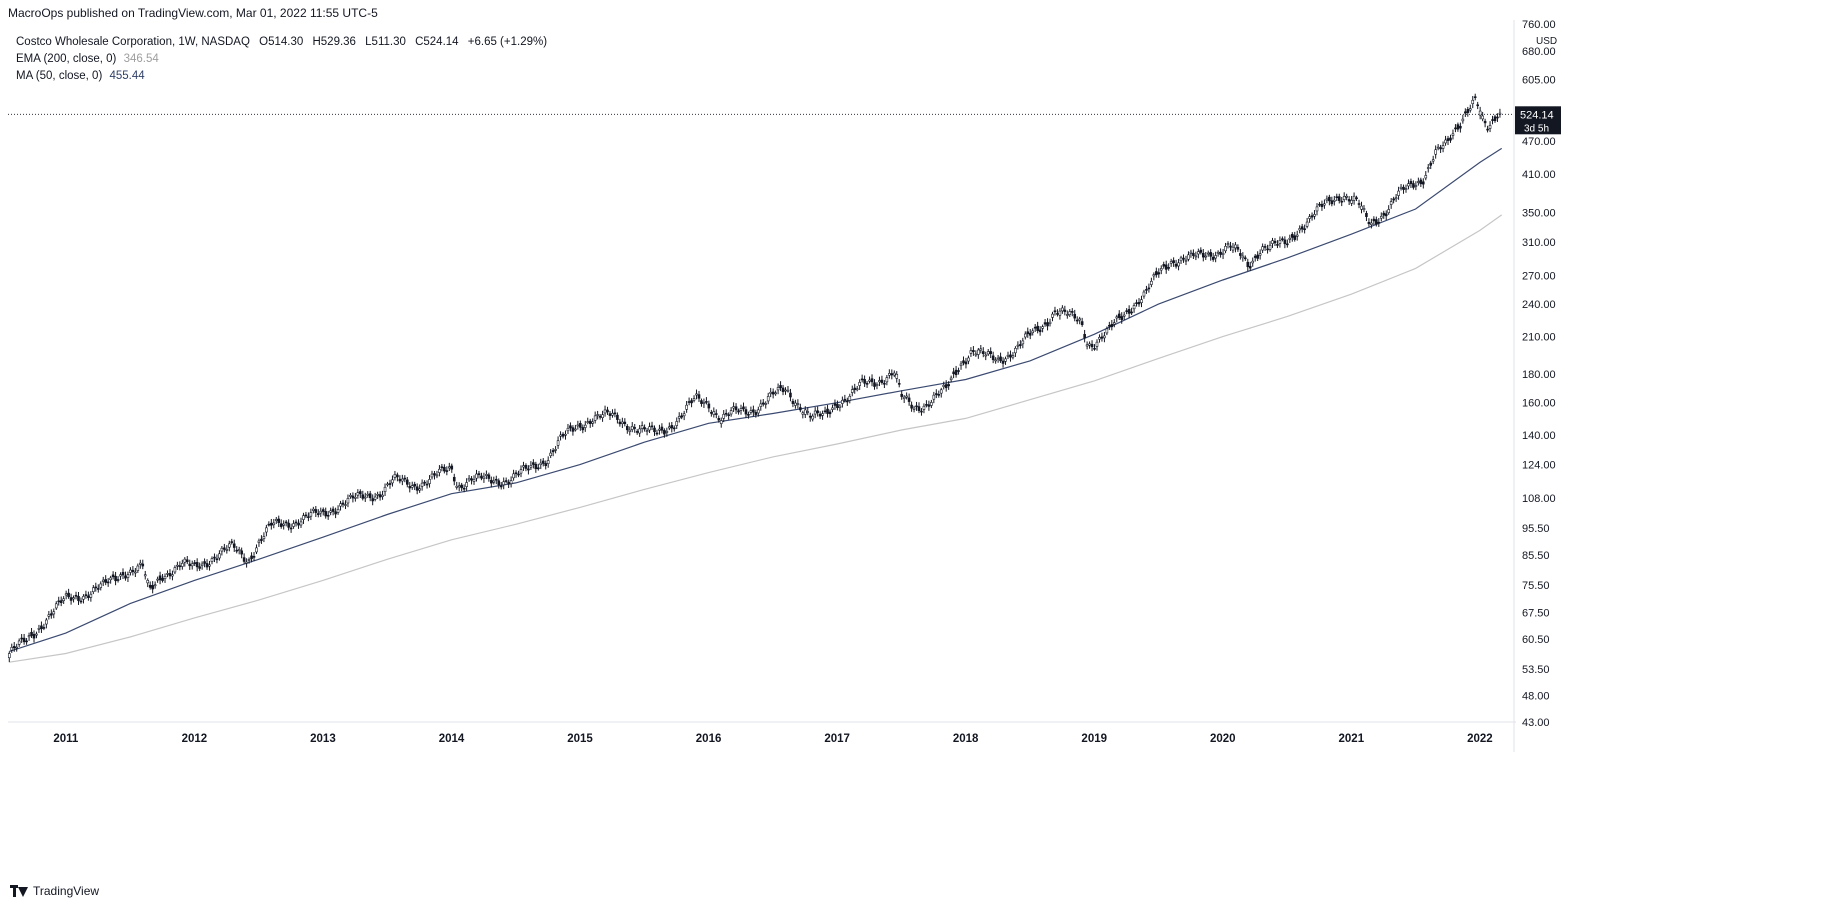 This screenshot has height=910, width=1834. I want to click on symbol-label: Costco Wholesale Corporation, 1W, NASDAQ, so click(133, 42).